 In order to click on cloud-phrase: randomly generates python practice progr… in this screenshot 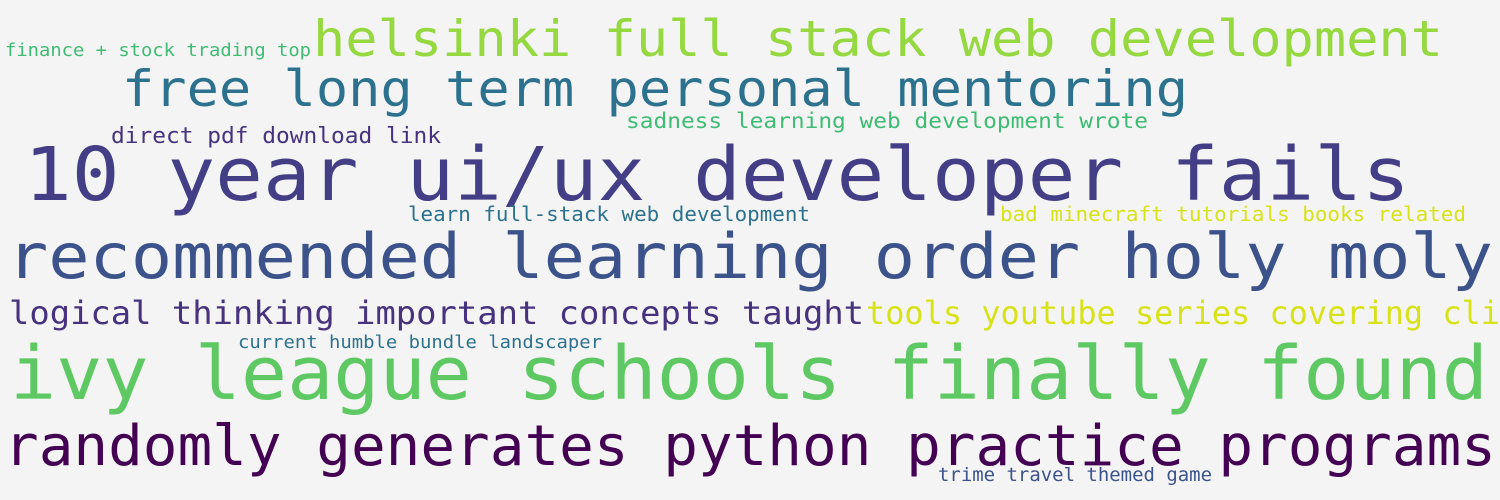, I will do `click(750, 446)`.